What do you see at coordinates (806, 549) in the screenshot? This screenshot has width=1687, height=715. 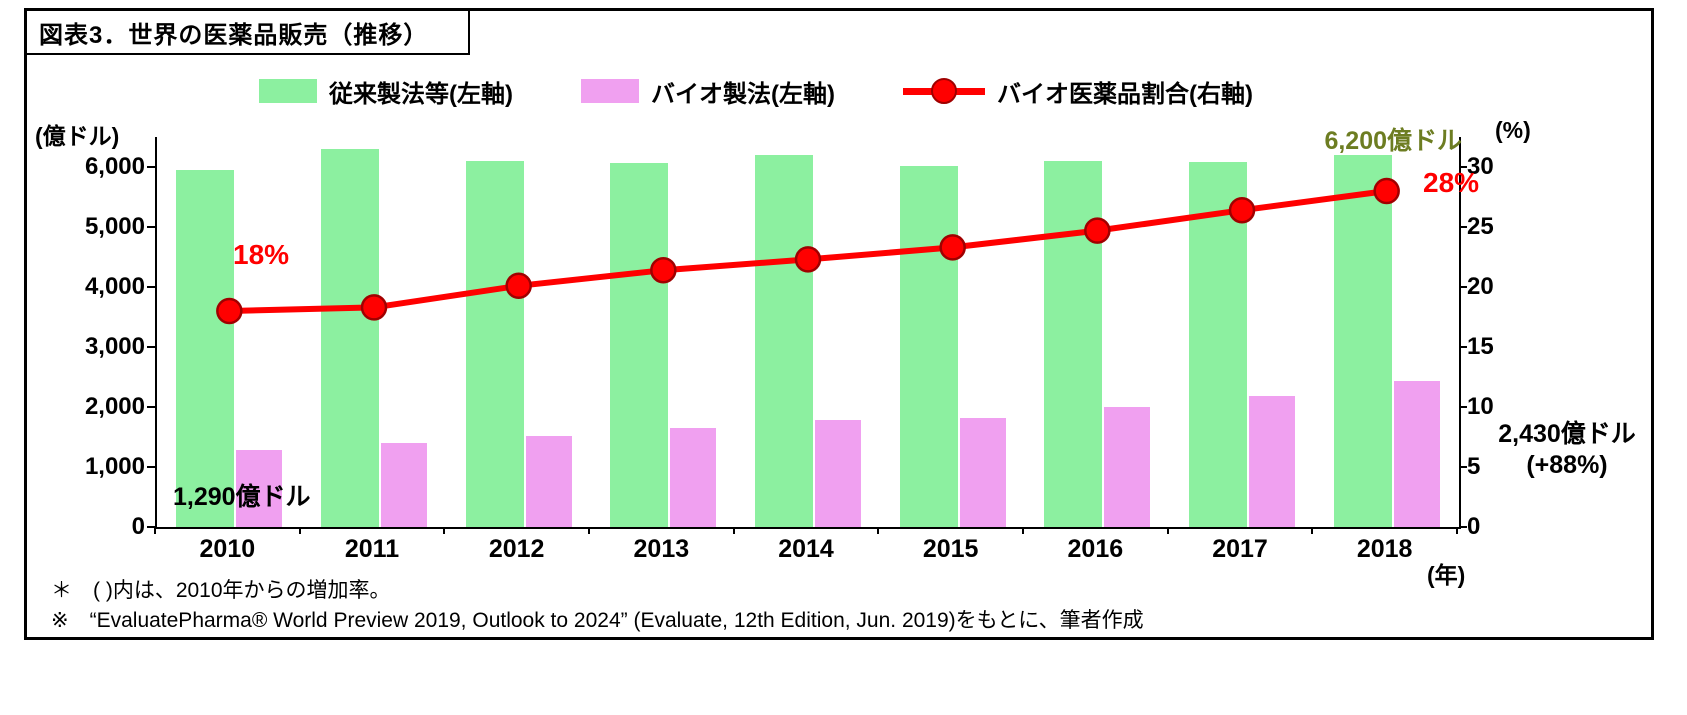 I see `x-axis-tick-label: 2014` at bounding box center [806, 549].